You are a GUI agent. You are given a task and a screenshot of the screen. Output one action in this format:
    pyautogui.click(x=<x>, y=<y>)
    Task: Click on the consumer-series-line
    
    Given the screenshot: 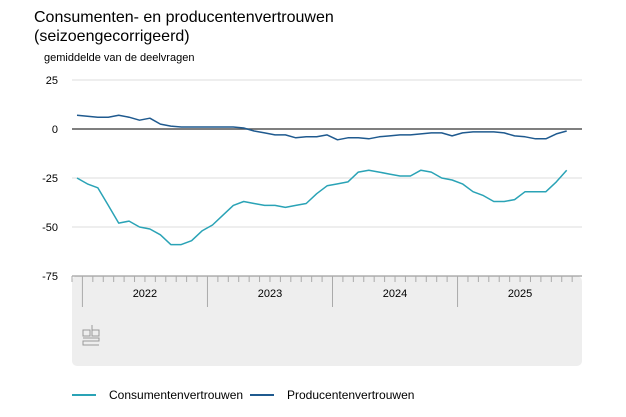 What is the action you would take?
    pyautogui.click(x=322, y=207)
    